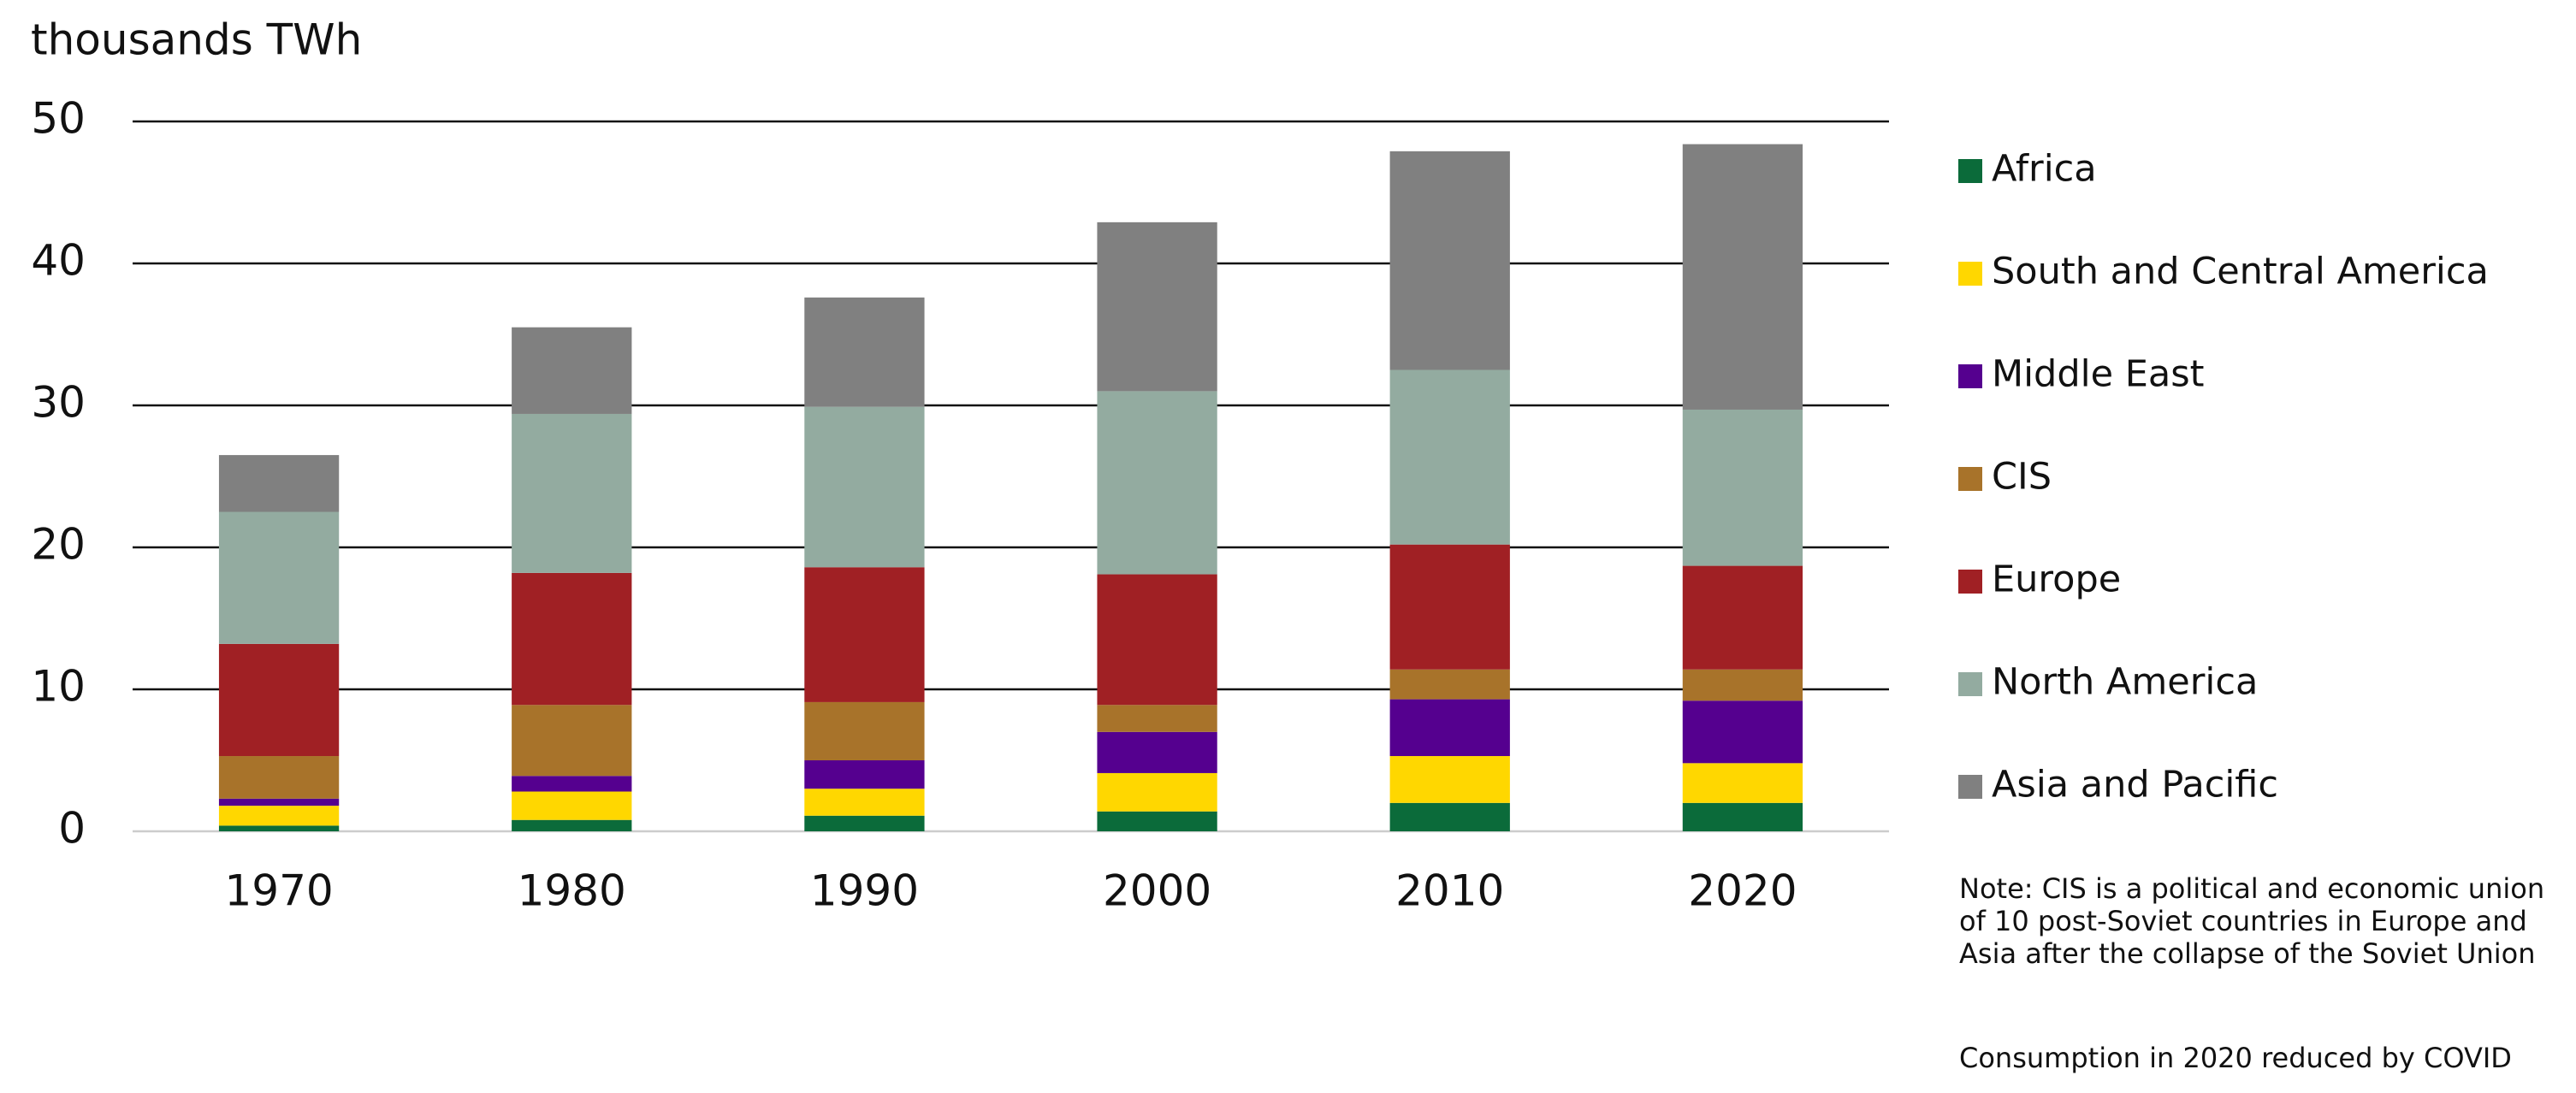 The image size is (2576, 1093). Describe the element at coordinates (72, 829) in the screenshot. I see `y-tick-label: 0` at that location.